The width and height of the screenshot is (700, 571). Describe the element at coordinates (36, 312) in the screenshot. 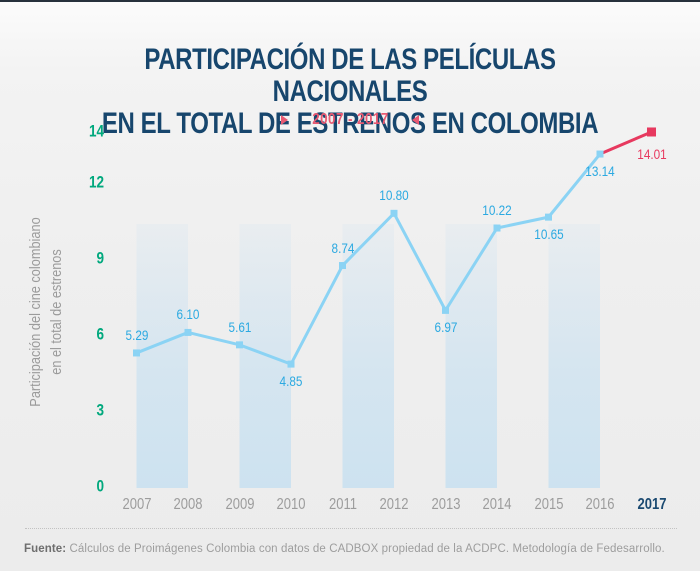

I see `y-axis-title-line-1: Participación del cine colombiano` at that location.